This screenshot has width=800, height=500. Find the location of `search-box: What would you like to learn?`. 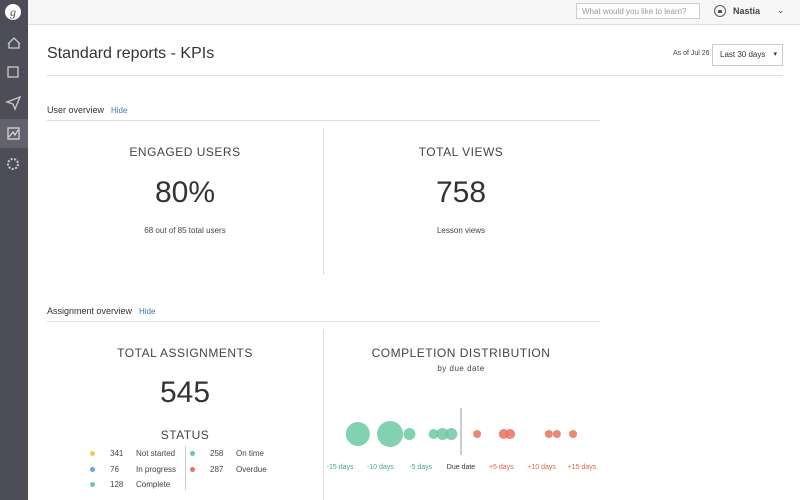

search-box: What would you like to learn? is located at coordinates (638, 11).